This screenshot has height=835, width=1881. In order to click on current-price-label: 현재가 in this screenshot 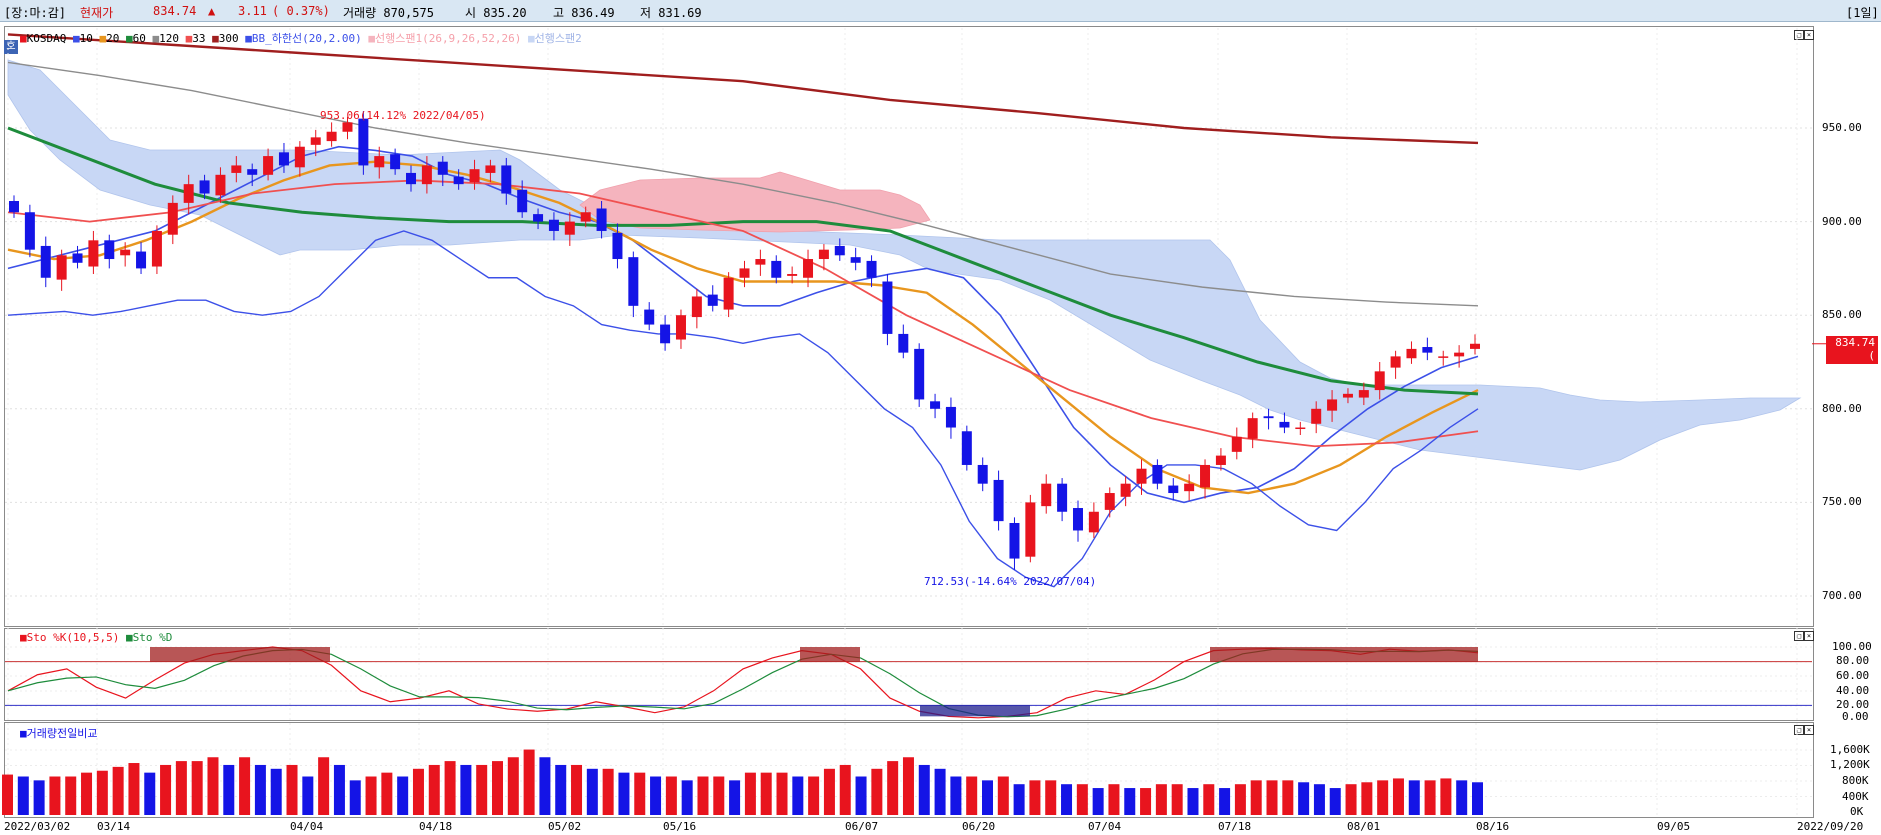, I will do `click(97, 13)`.